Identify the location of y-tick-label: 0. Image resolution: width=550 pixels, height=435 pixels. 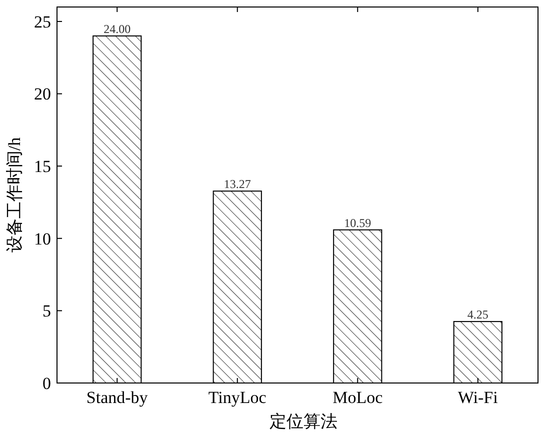
(46, 383).